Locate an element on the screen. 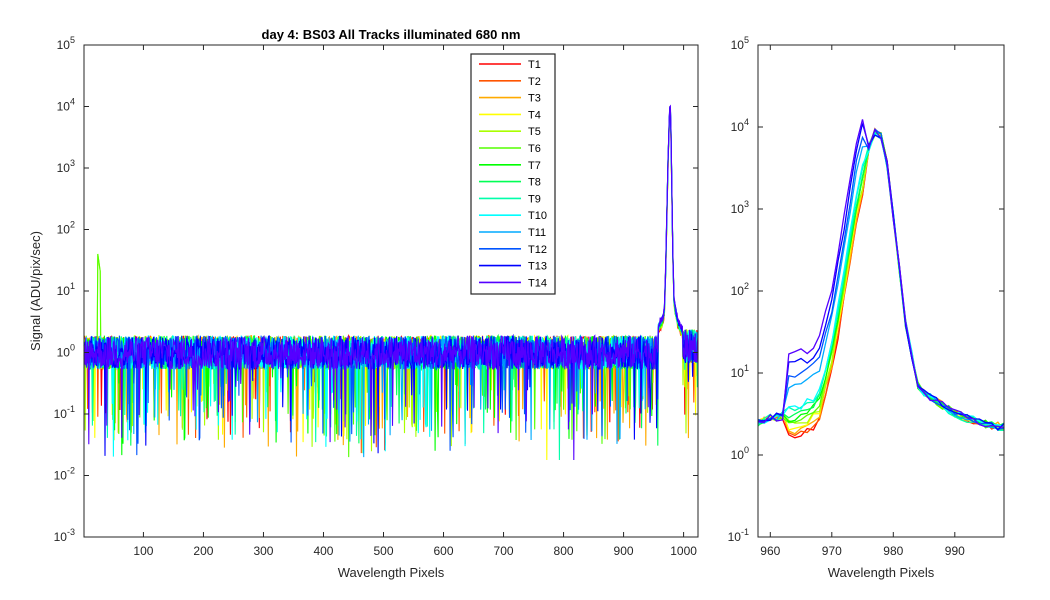 This screenshot has height=600, width=1050. left-y-tick-label: 10³ is located at coordinates (66, 166).